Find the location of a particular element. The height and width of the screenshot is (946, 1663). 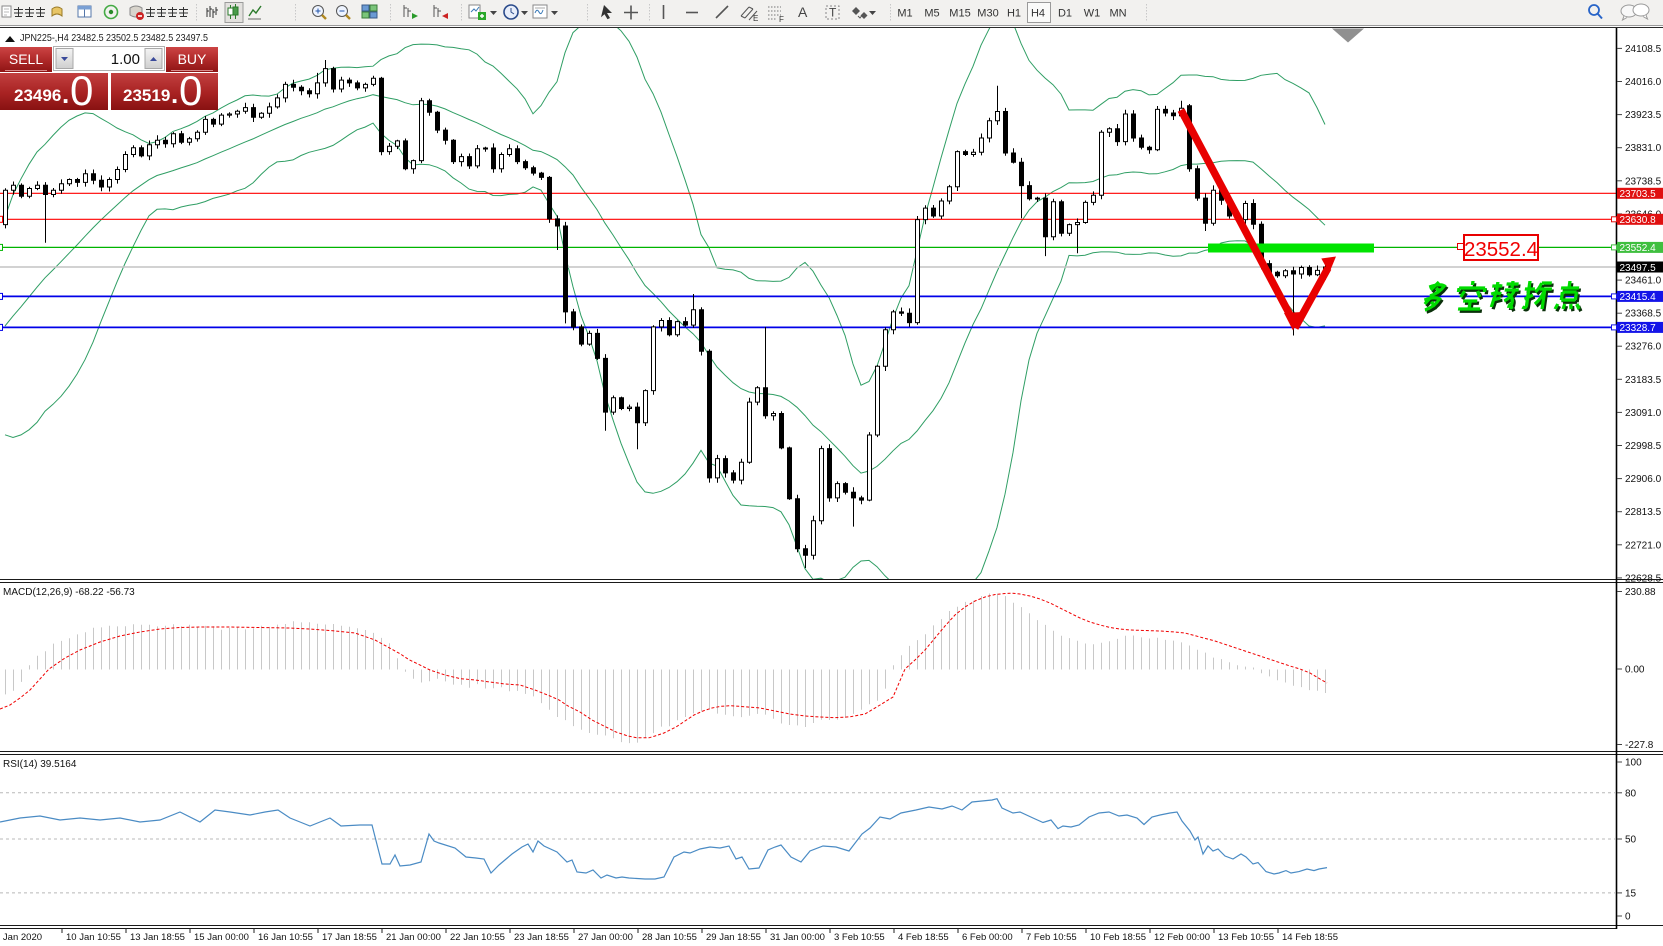

svg-text: 23519 is located at coordinates (146, 95).